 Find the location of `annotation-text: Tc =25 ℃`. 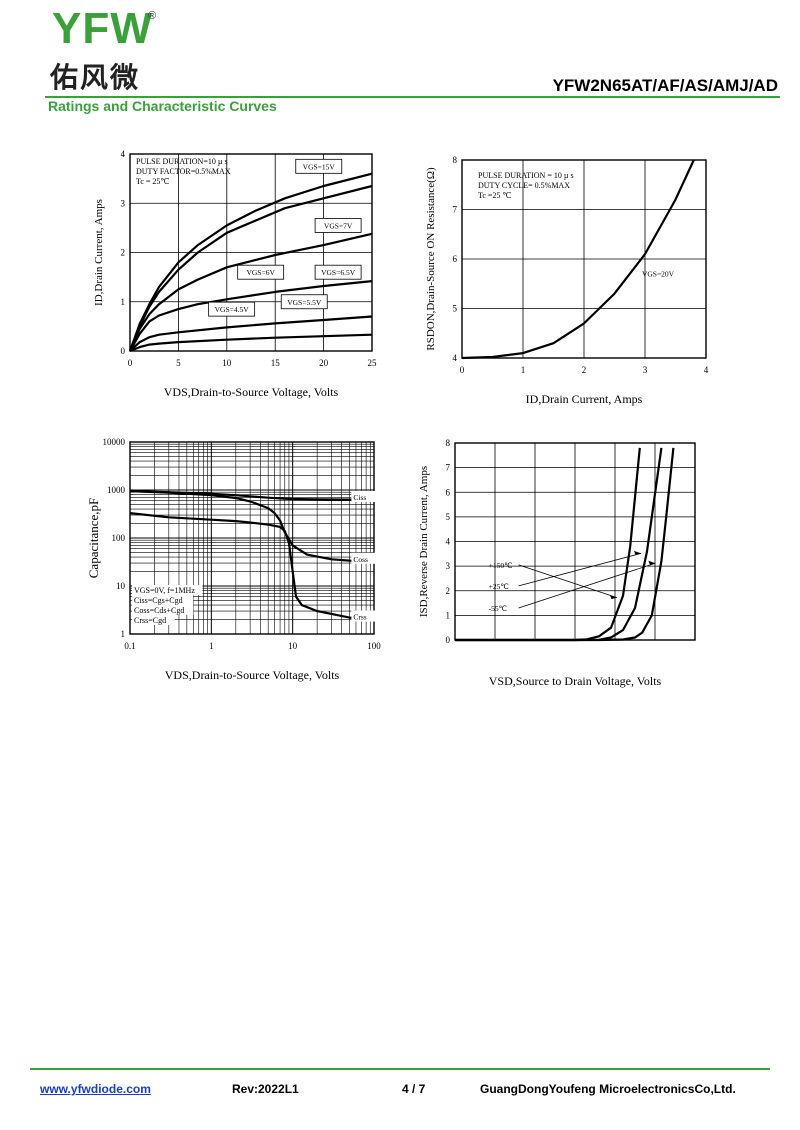

annotation-text: Tc =25 ℃ is located at coordinates (494, 195).